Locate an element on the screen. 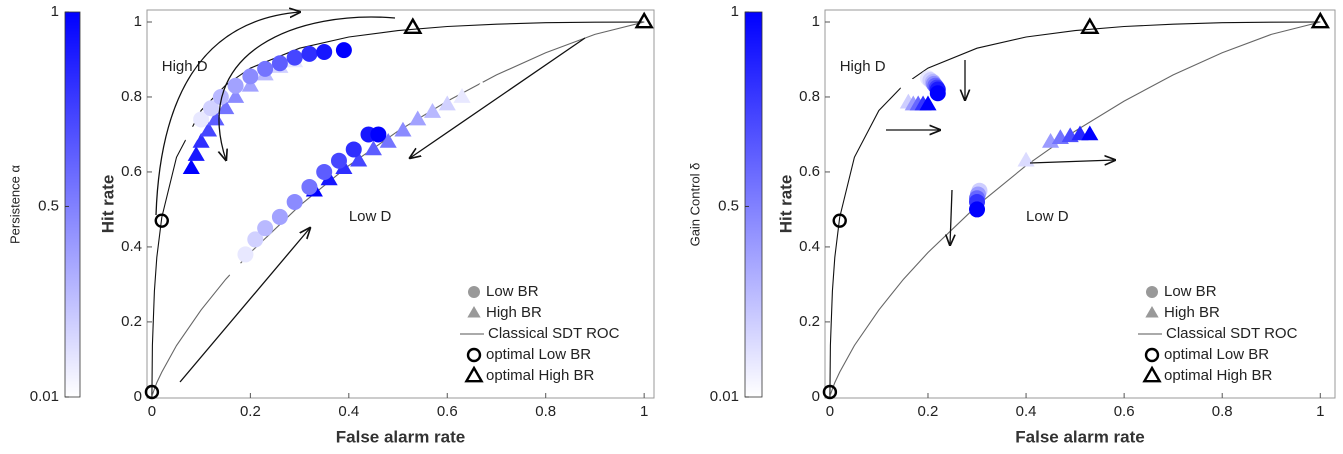 The width and height of the screenshot is (1343, 454). x-tick-label: 0.8 is located at coordinates (1222, 411).